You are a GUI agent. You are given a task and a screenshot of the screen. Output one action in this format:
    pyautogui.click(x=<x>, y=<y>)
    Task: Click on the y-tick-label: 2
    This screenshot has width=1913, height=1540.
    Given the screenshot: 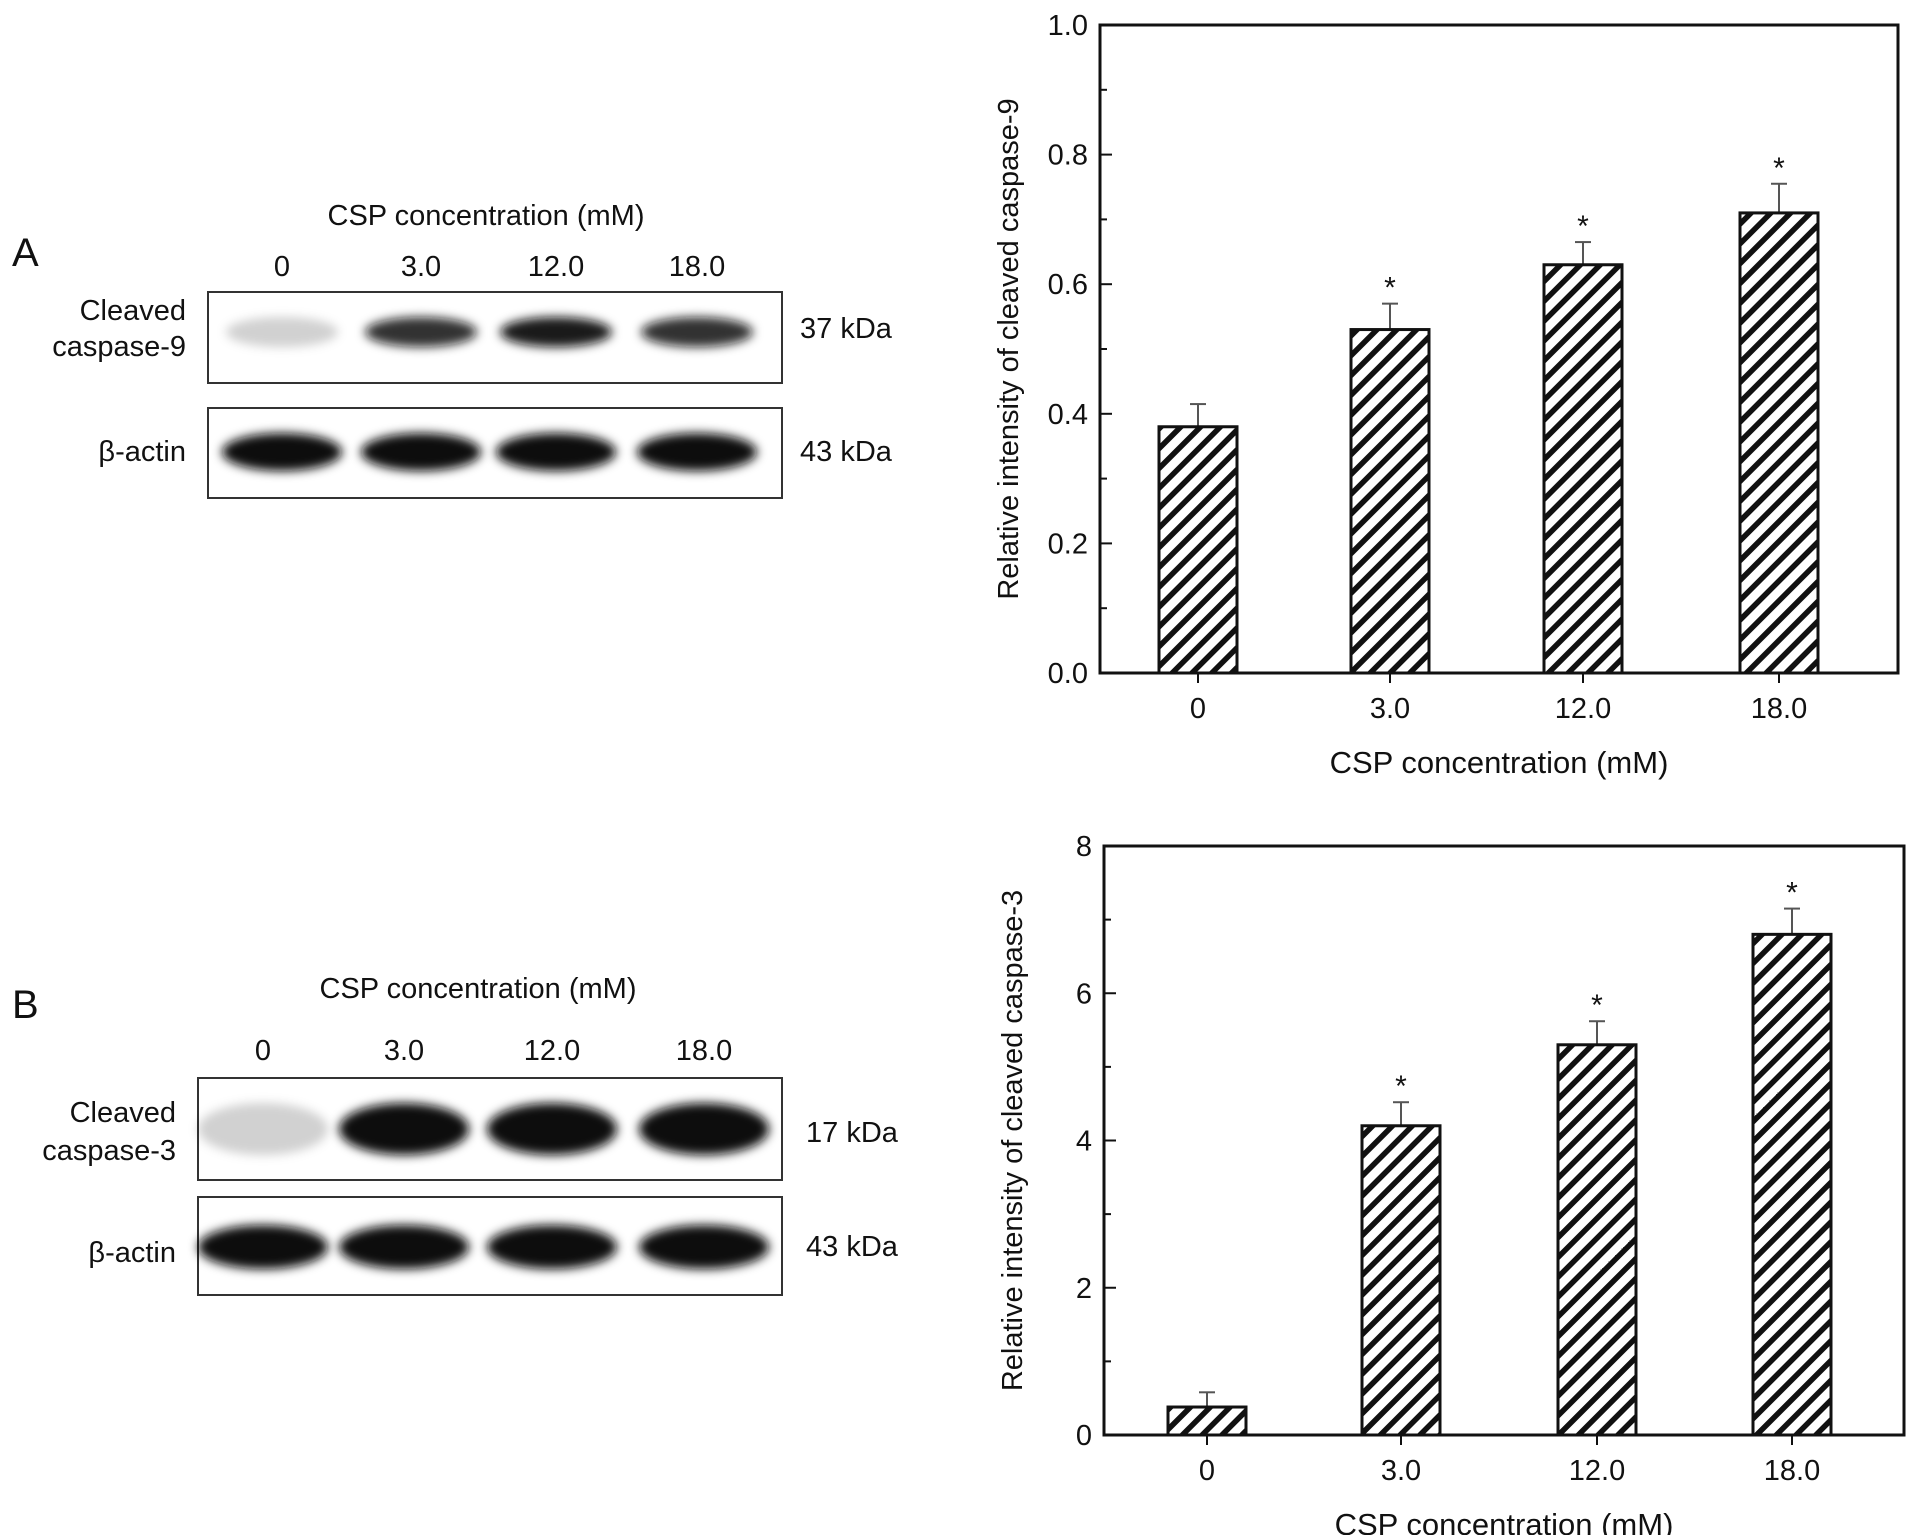 What is the action you would take?
    pyautogui.click(x=1084, y=1289)
    